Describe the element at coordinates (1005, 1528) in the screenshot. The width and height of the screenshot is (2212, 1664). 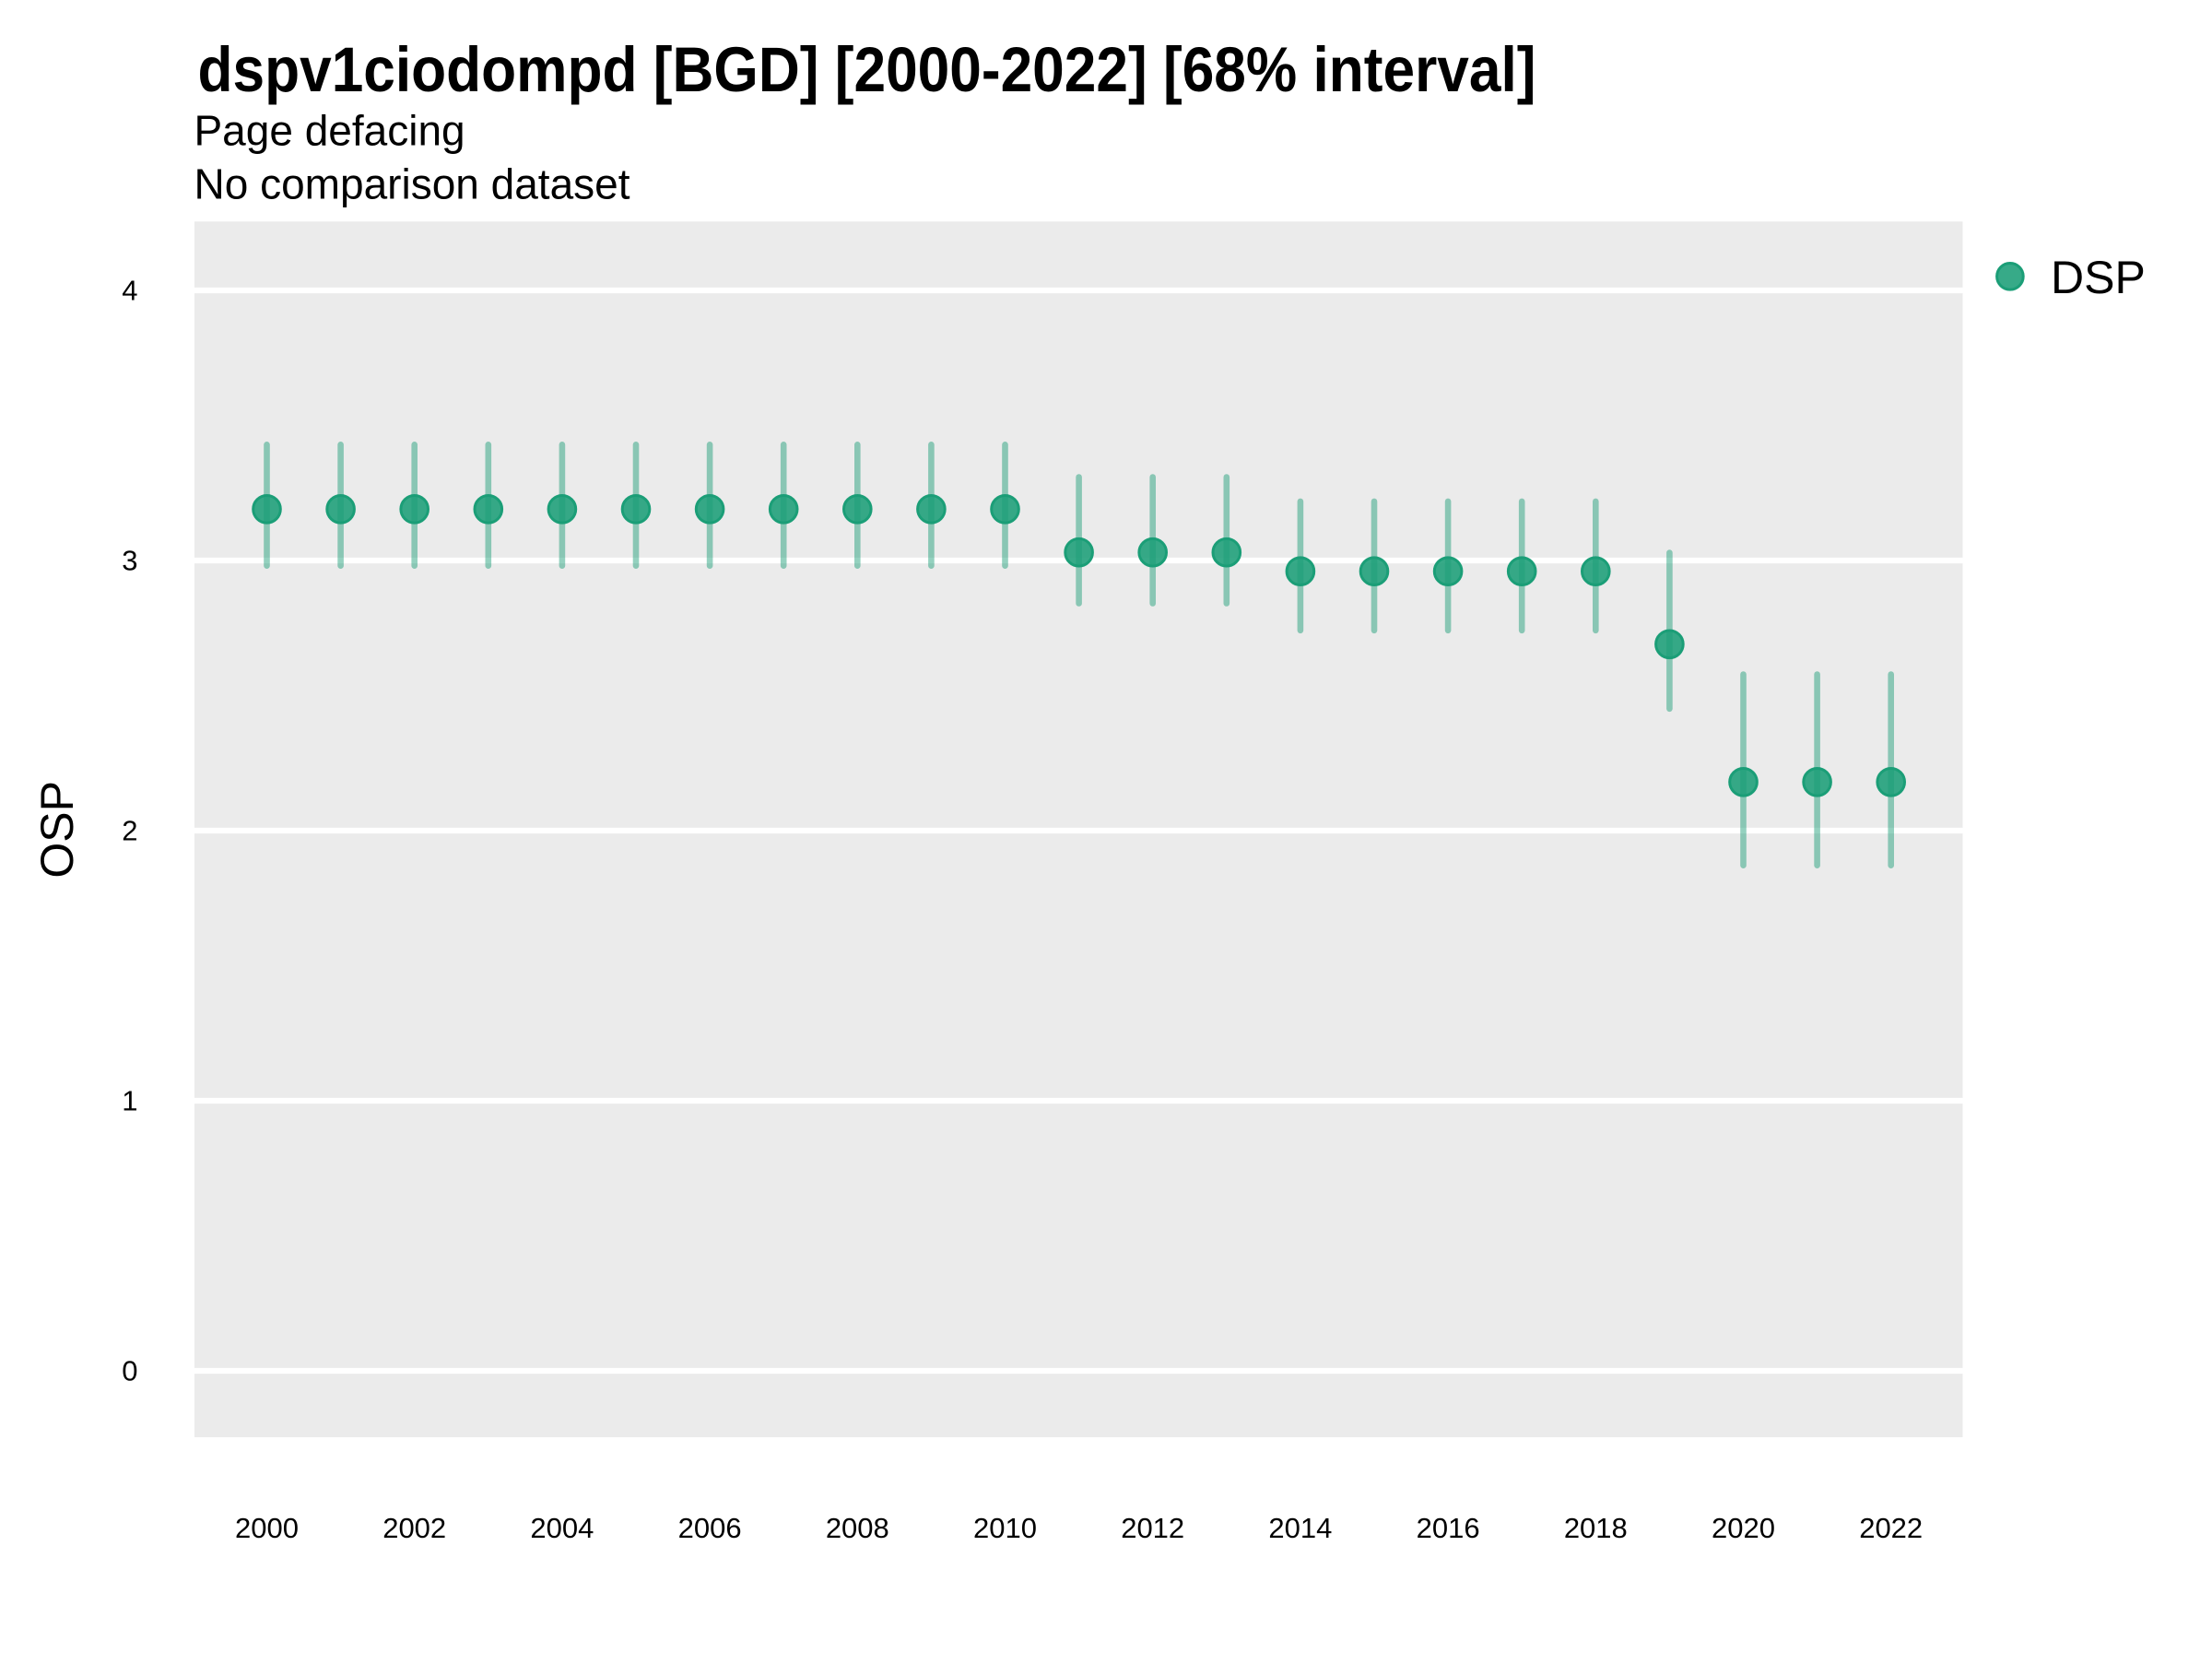
I see `svg-text: 2010` at that location.